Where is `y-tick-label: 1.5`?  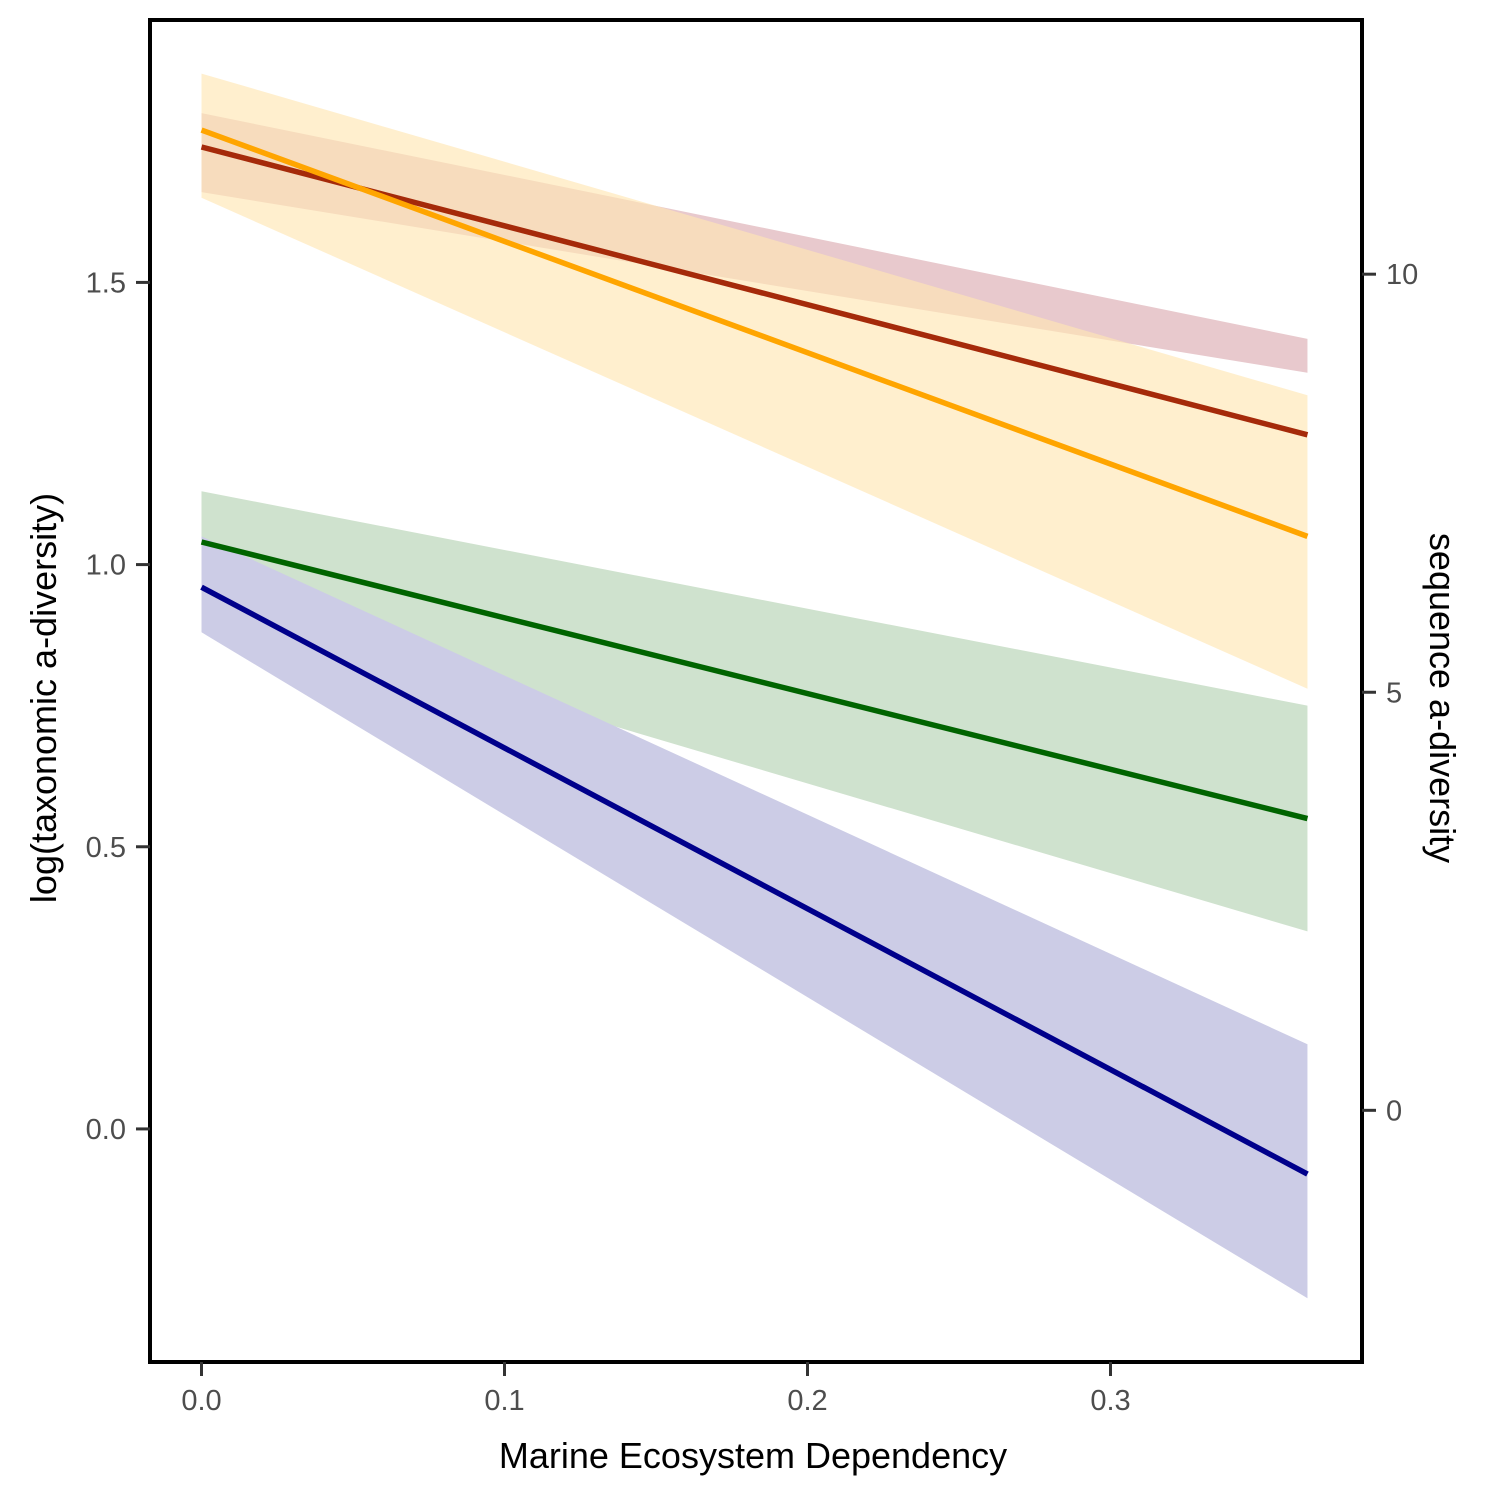
y-tick-label: 1.5 is located at coordinates (106, 283).